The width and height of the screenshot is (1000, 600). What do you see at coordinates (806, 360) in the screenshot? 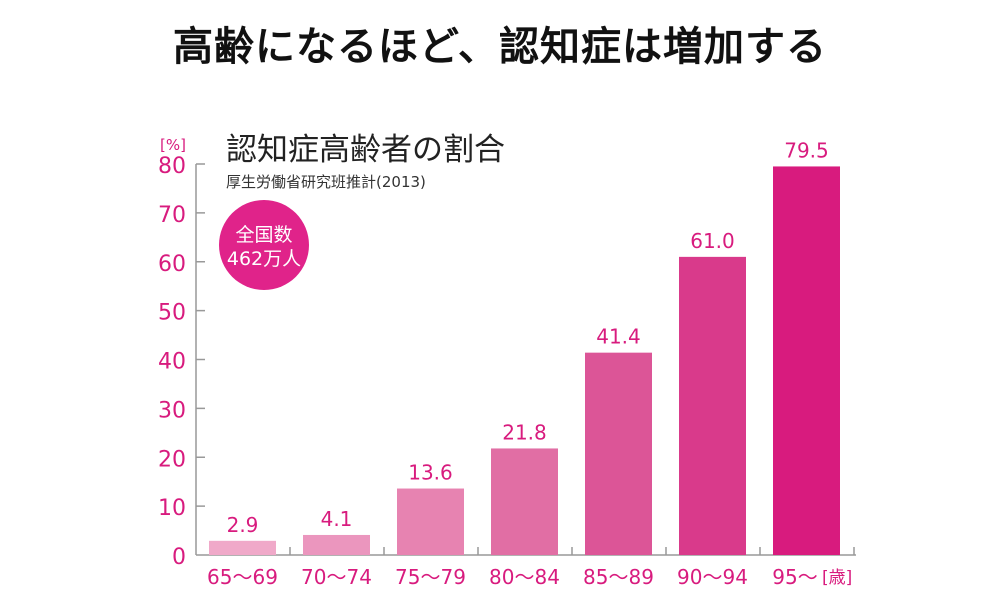
I see `bar-95〜` at bounding box center [806, 360].